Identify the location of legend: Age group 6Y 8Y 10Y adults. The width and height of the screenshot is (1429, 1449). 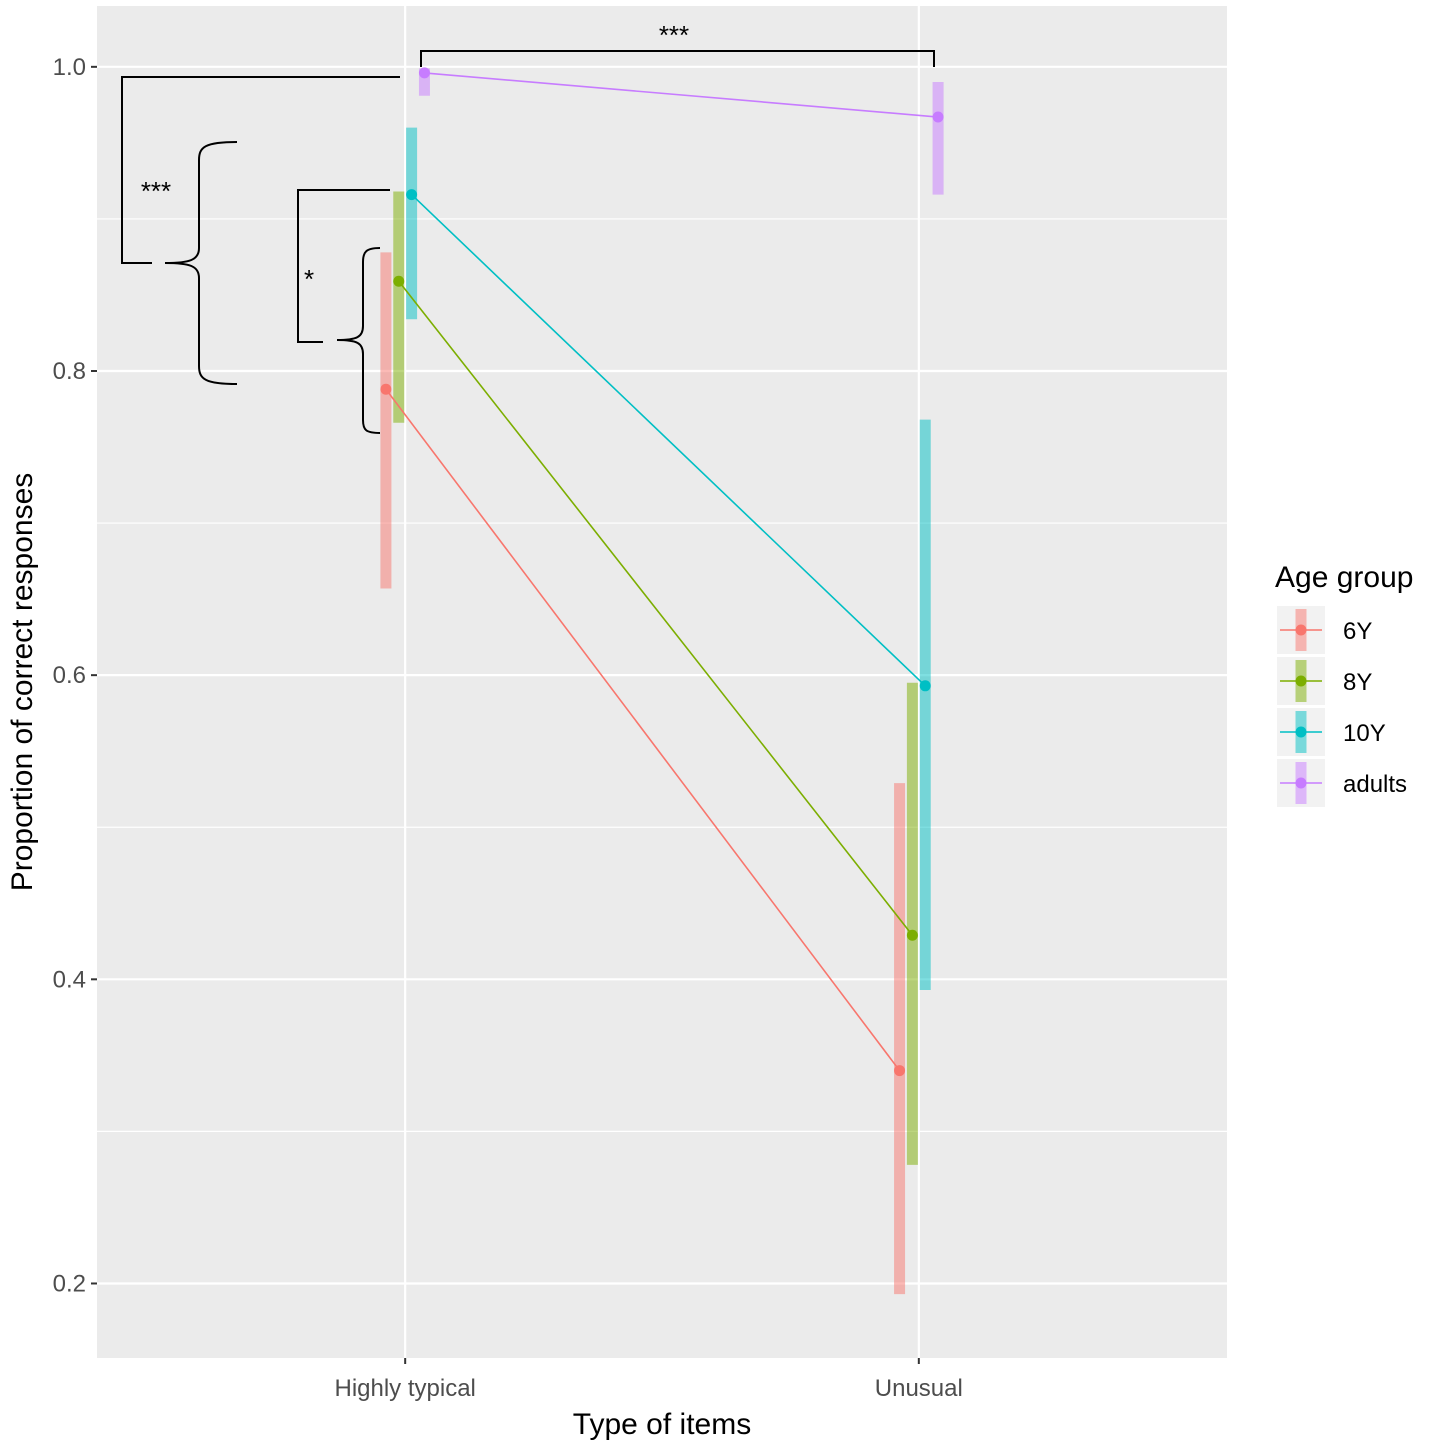
(1344, 684).